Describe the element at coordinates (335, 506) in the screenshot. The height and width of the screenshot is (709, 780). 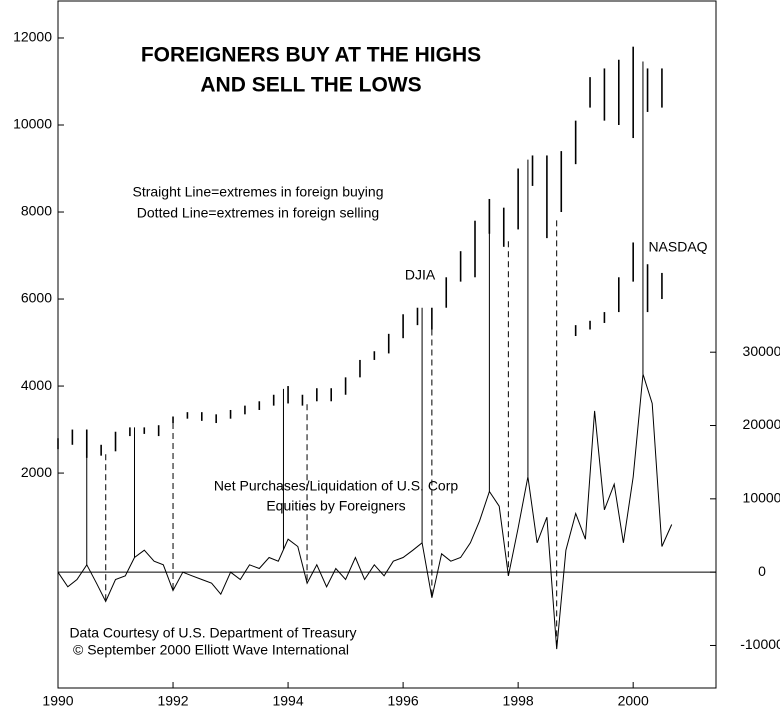
I see `net-label: Equities by Foreigners` at that location.